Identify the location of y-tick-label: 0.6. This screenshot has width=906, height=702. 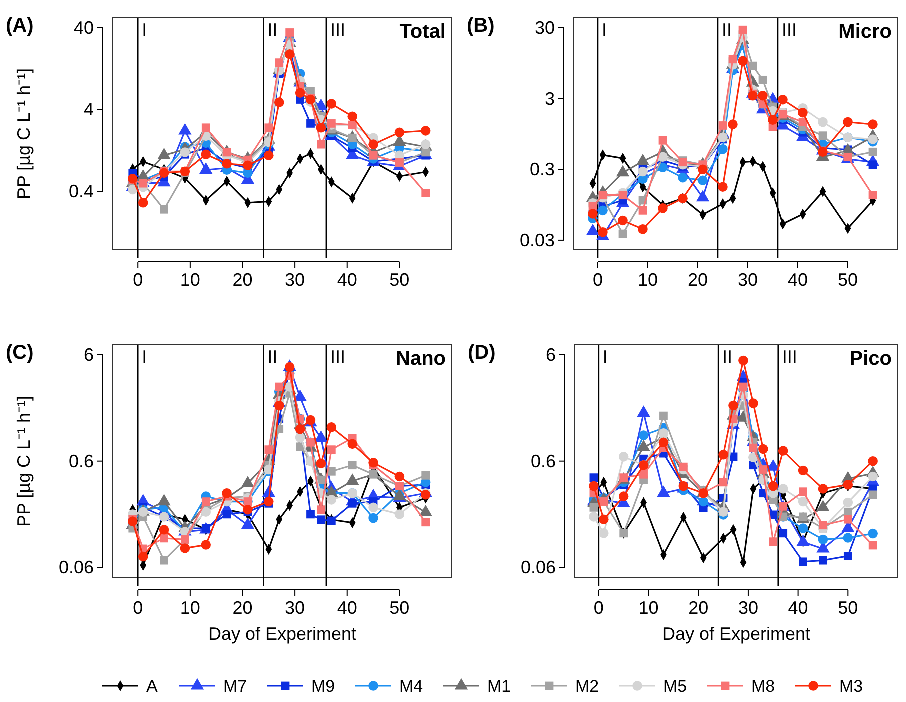
(543, 461).